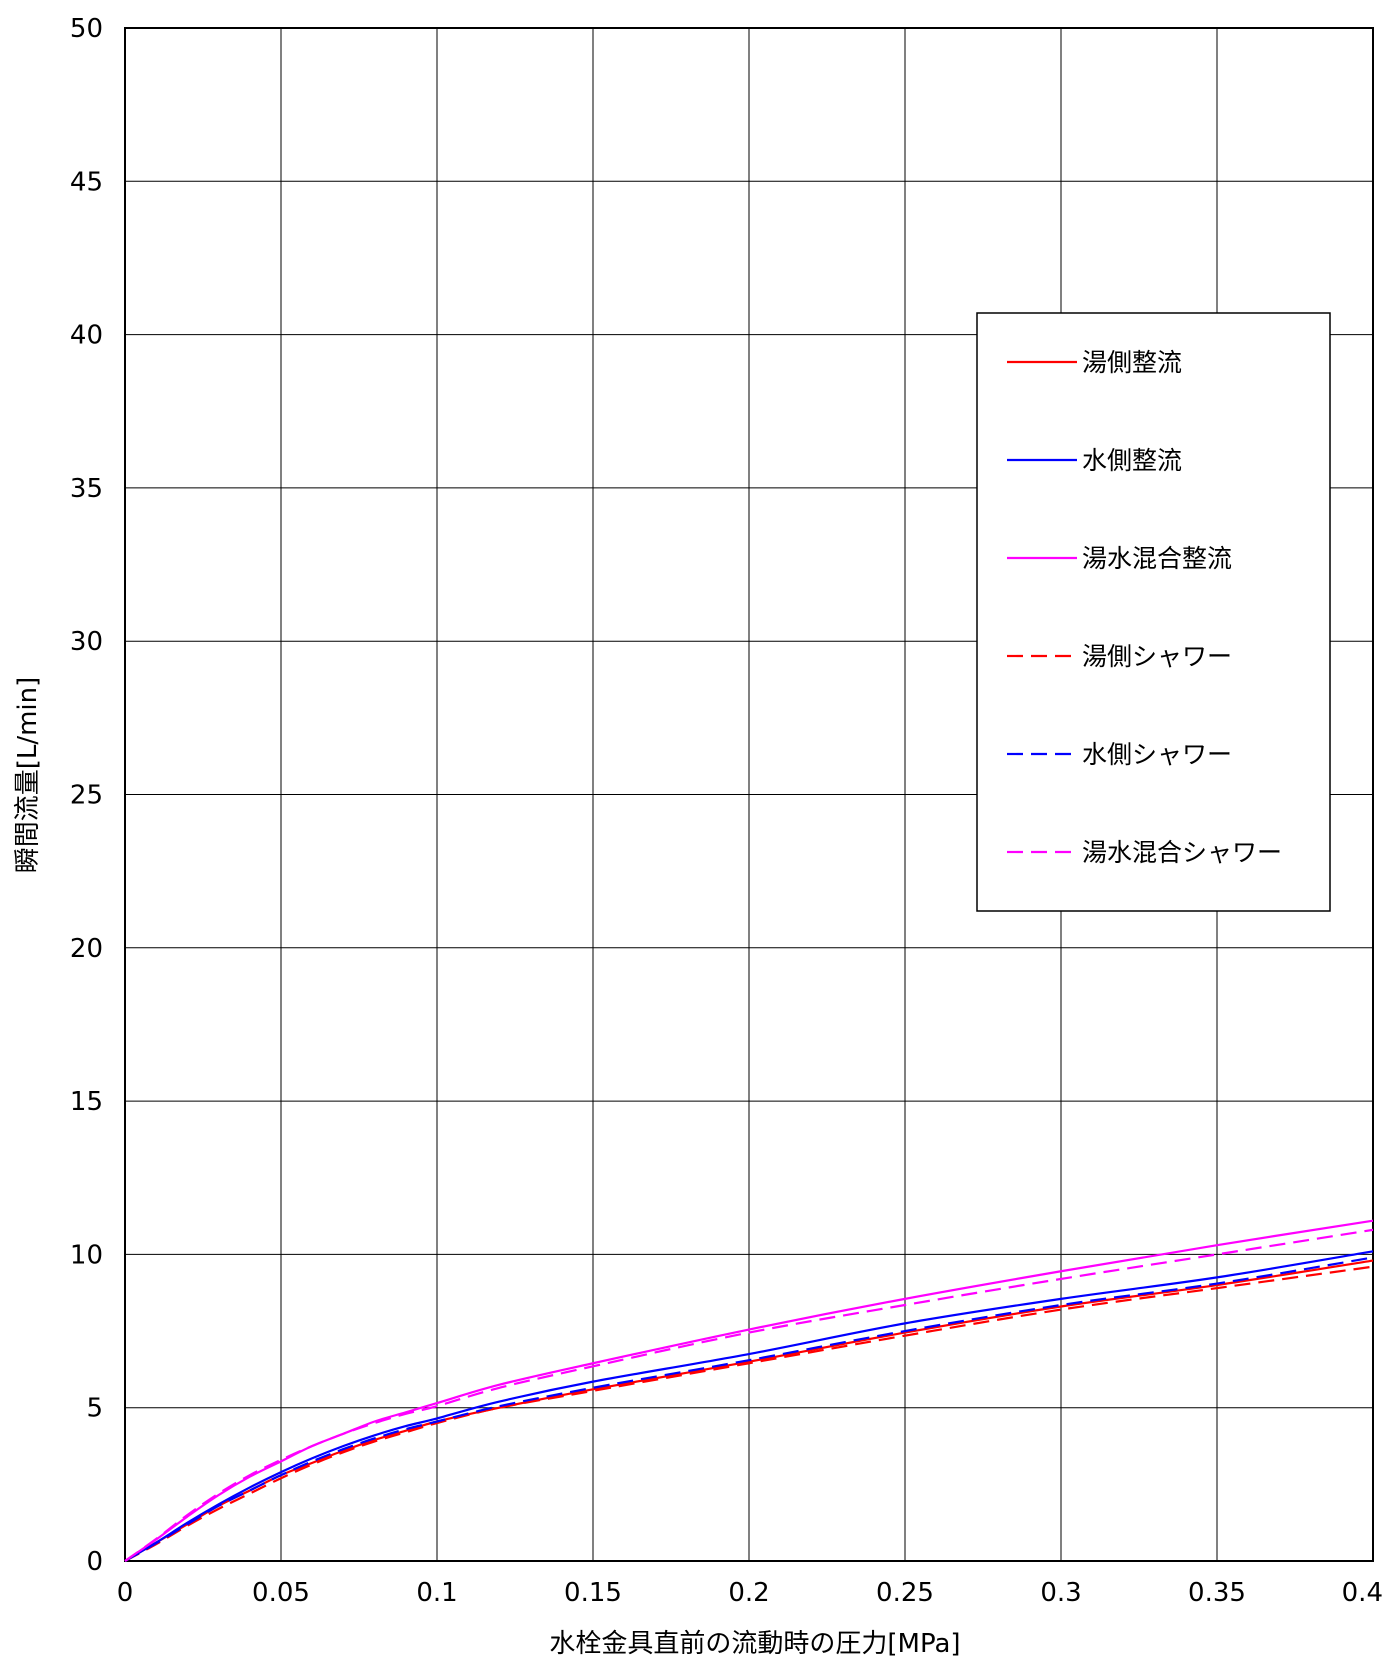 This screenshot has height=1668, width=1395. Describe the element at coordinates (94, 1562) in the screenshot. I see `y-tick-label: 0` at that location.